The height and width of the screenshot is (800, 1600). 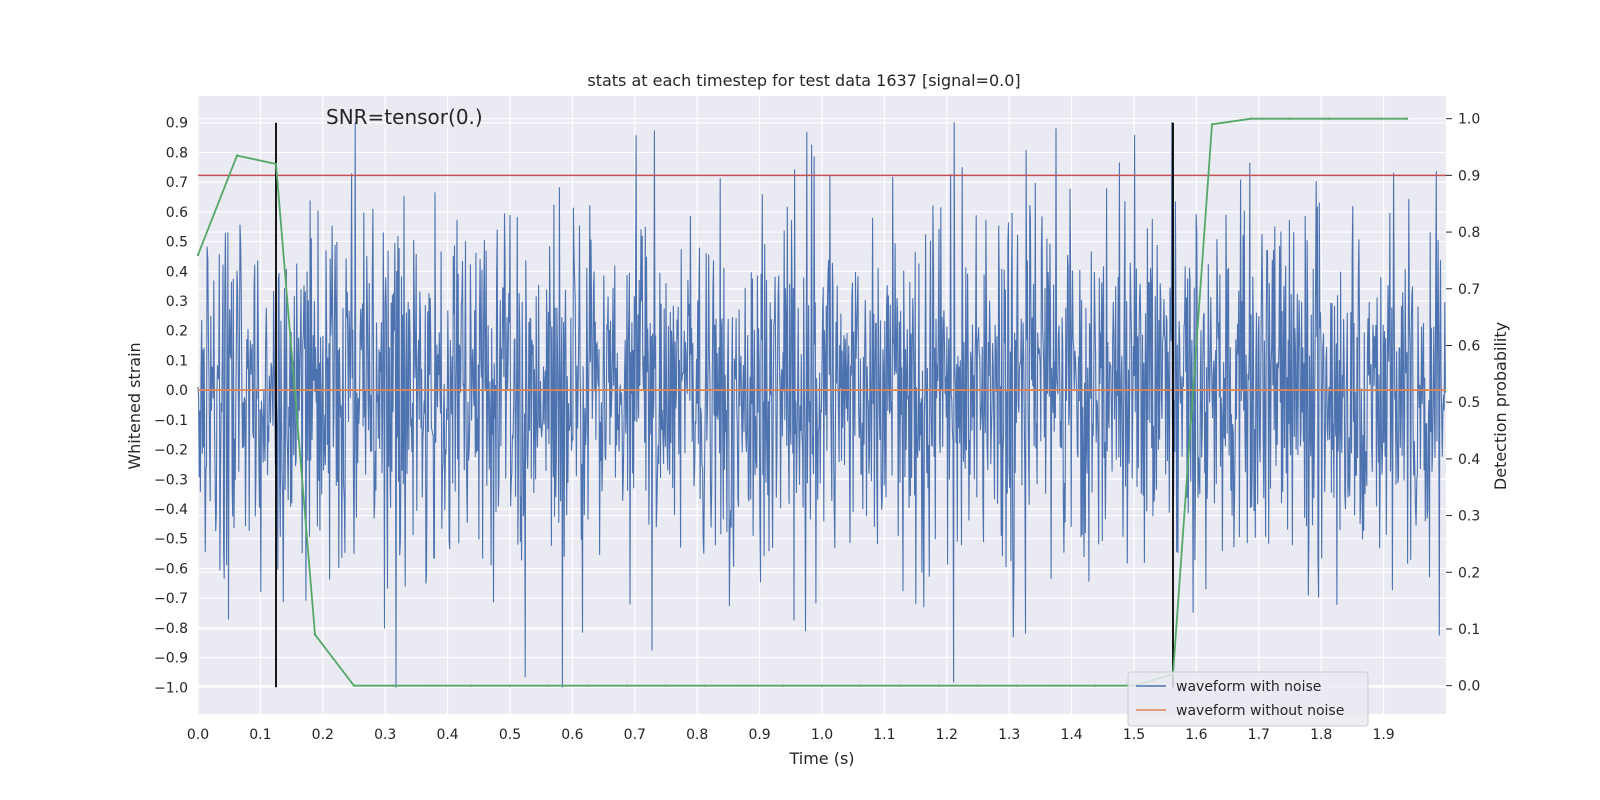 I want to click on snr-annotation: SNR=tensor(0.), so click(x=404, y=117).